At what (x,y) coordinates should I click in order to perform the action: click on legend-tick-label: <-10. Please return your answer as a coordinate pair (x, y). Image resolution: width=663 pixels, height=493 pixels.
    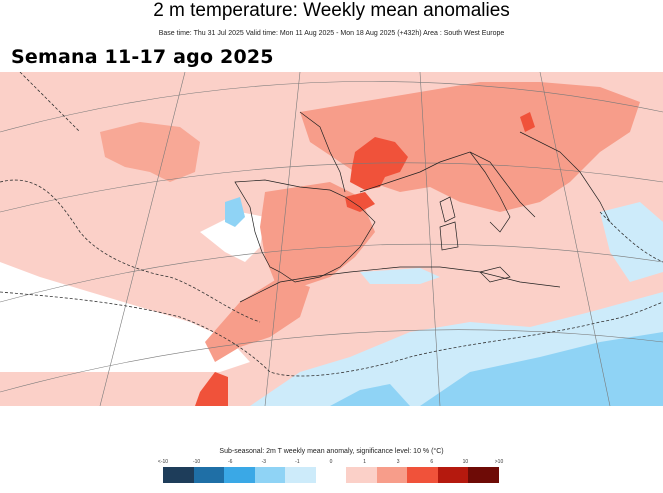
    Looking at the image, I should click on (163, 462).